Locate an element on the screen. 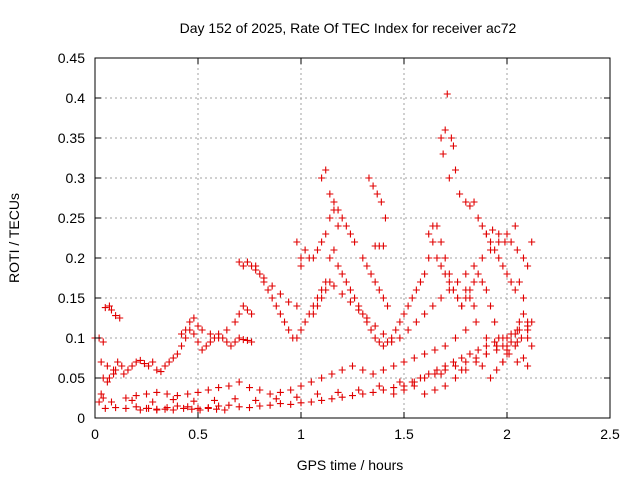 The height and width of the screenshot is (480, 640). y-tick-label: 0 is located at coordinates (81, 418).